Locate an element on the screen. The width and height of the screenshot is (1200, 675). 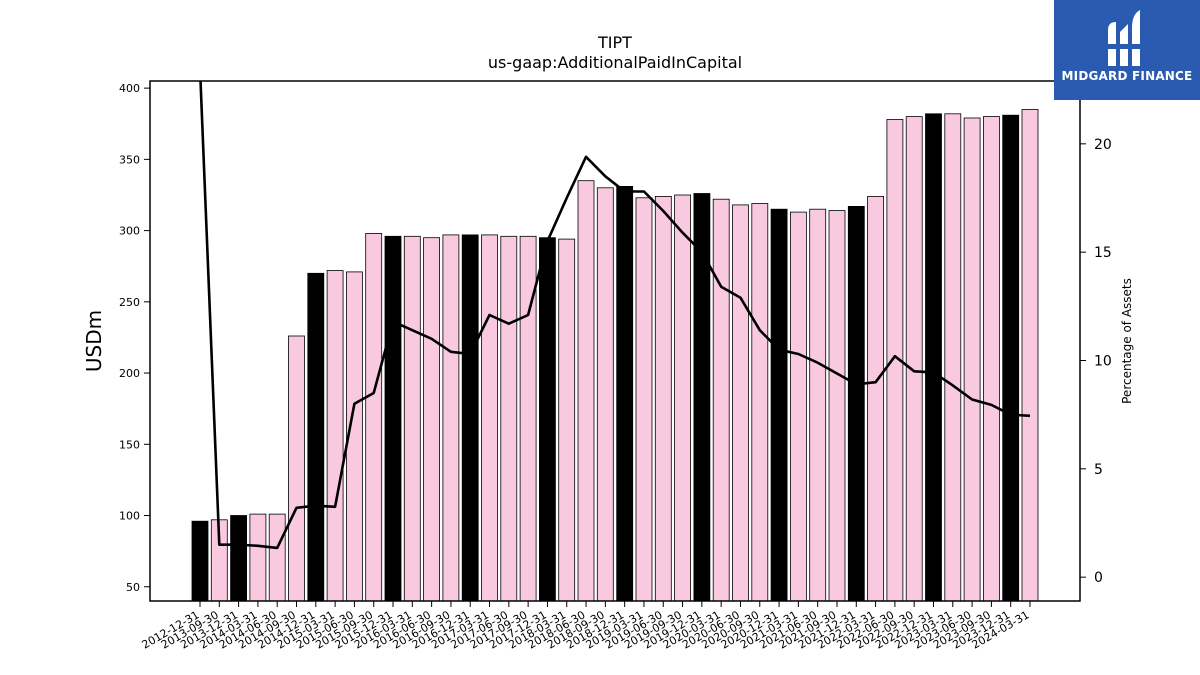
y-axis-left: 50 100 150 200 250 300 350 400 is located at coordinates (134, 338).